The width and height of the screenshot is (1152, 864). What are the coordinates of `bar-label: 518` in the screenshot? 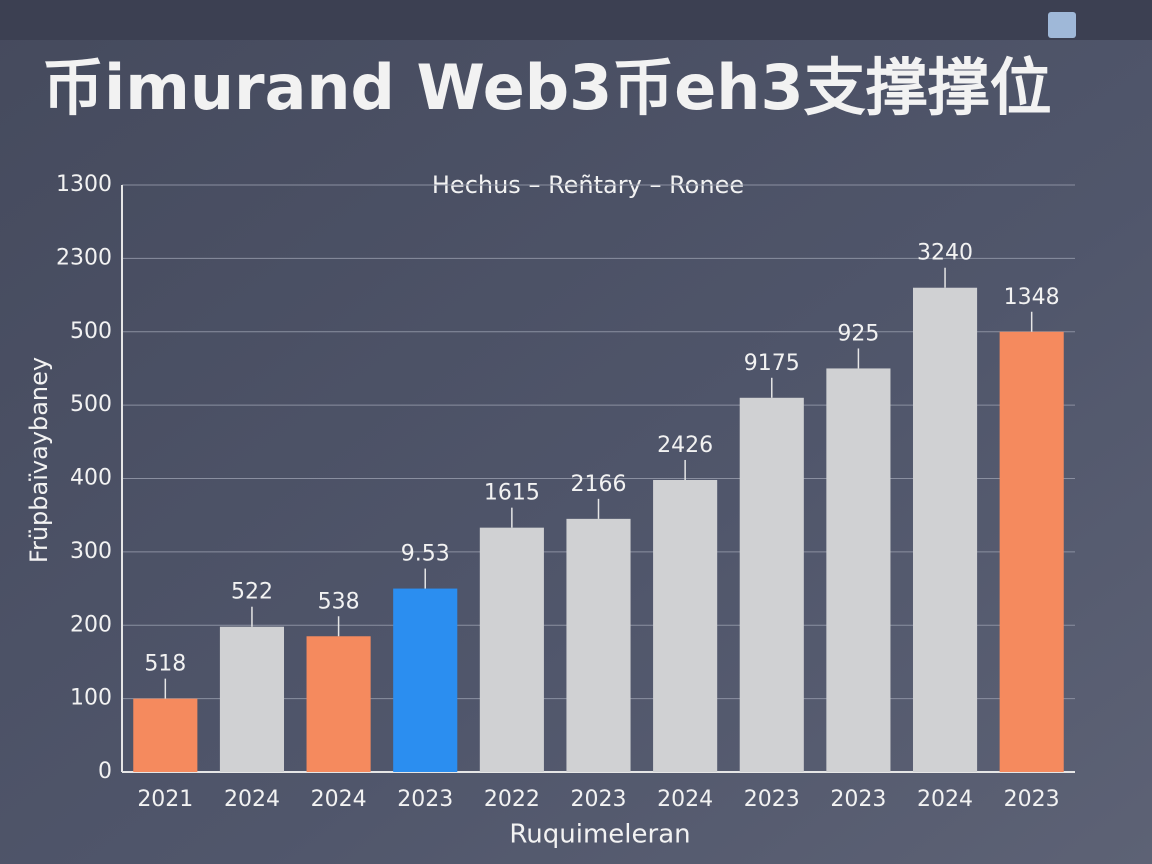 It's located at (165, 664).